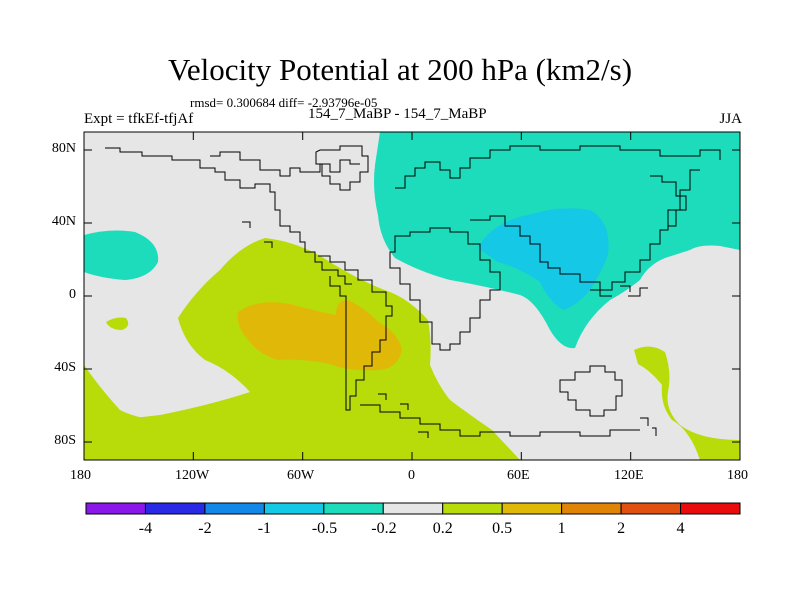 Image resolution: width=800 pixels, height=600 pixels. Describe the element at coordinates (301, 475) in the screenshot. I see `x-tick-label: 60W` at that location.